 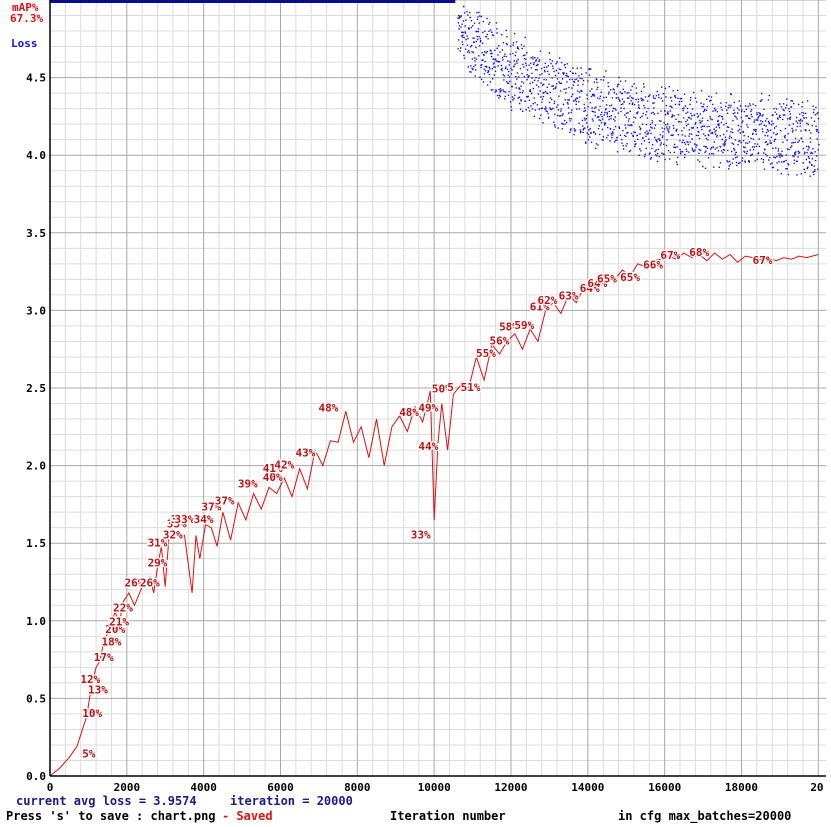 What do you see at coordinates (247, 816) in the screenshot?
I see `saved-status: - Saved` at bounding box center [247, 816].